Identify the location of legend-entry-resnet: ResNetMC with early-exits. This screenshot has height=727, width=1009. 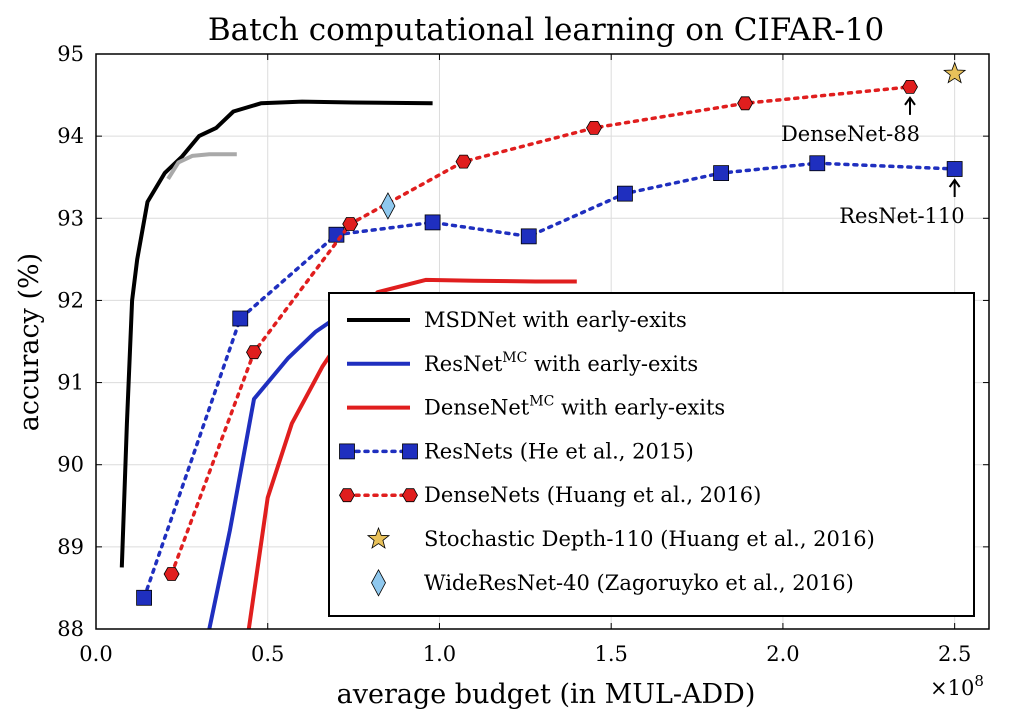
(522, 363).